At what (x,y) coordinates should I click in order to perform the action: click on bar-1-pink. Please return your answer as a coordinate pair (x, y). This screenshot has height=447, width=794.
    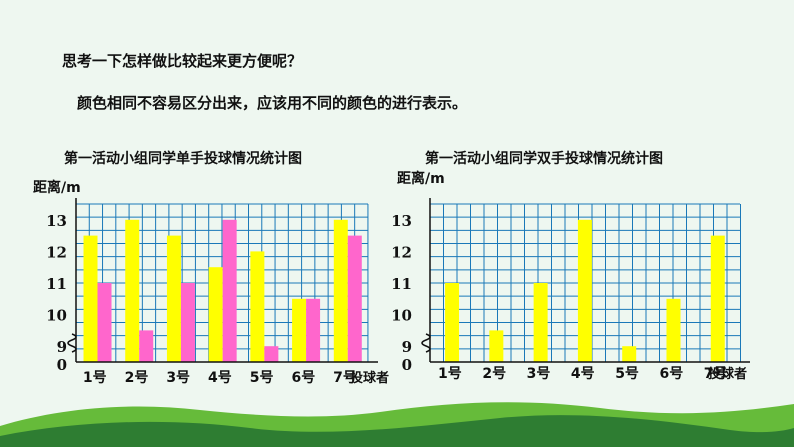
    Looking at the image, I should click on (104, 322).